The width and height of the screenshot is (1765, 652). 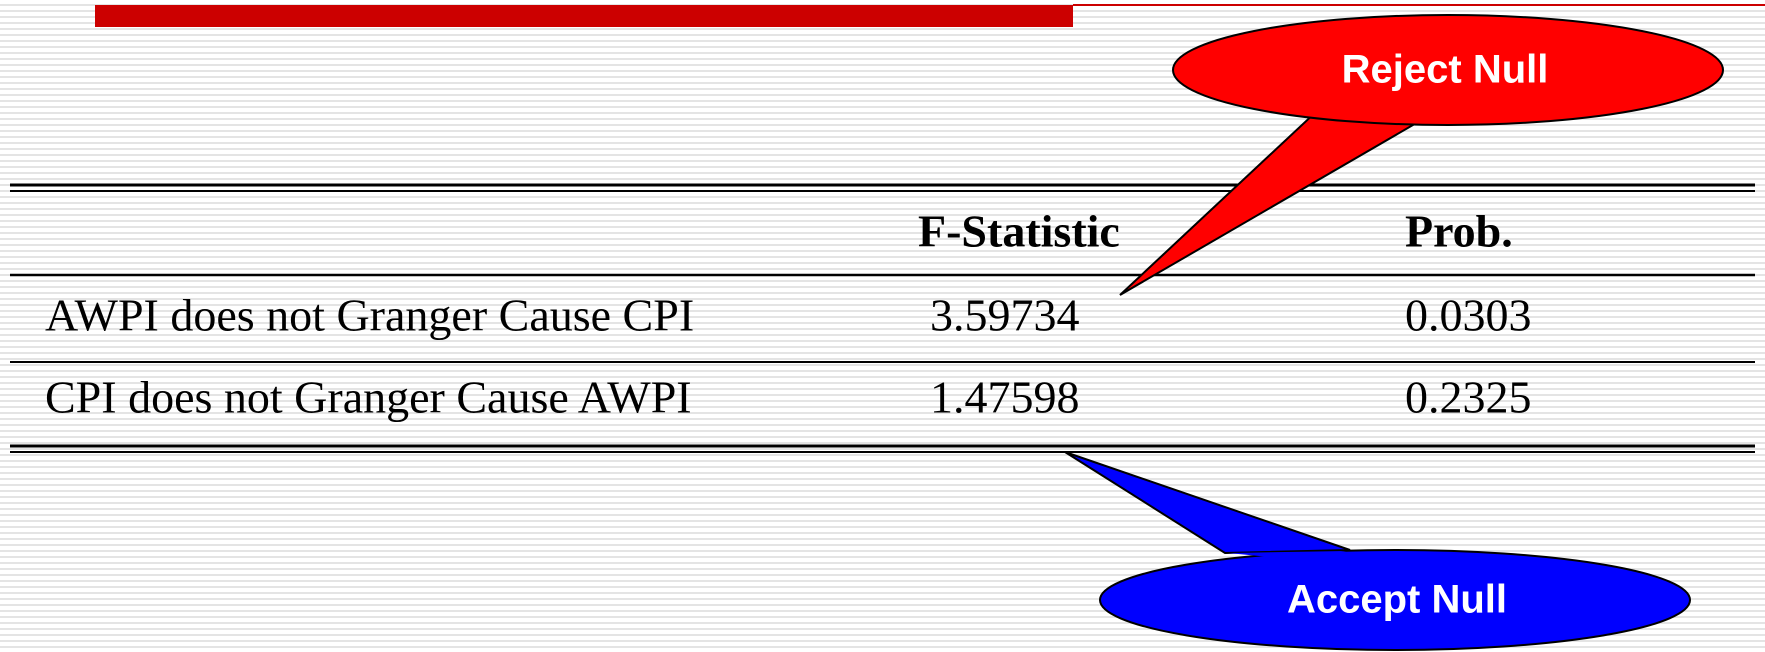 What do you see at coordinates (1005, 315) in the screenshot?
I see `cell: 3.59734` at bounding box center [1005, 315].